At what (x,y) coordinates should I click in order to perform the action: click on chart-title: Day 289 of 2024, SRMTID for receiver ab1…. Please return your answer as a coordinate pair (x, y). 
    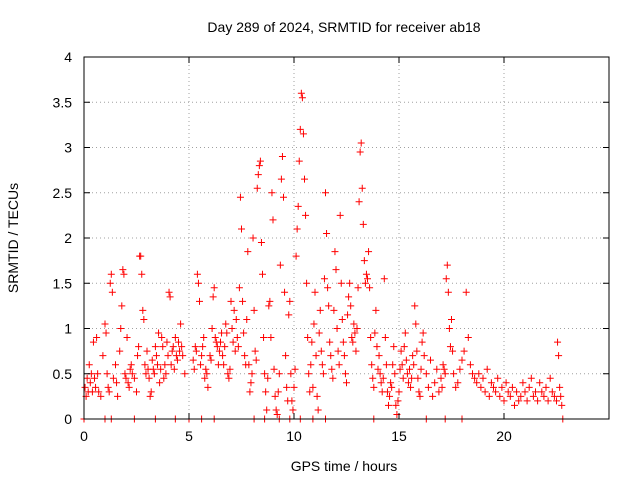
    Looking at the image, I should click on (343, 27).